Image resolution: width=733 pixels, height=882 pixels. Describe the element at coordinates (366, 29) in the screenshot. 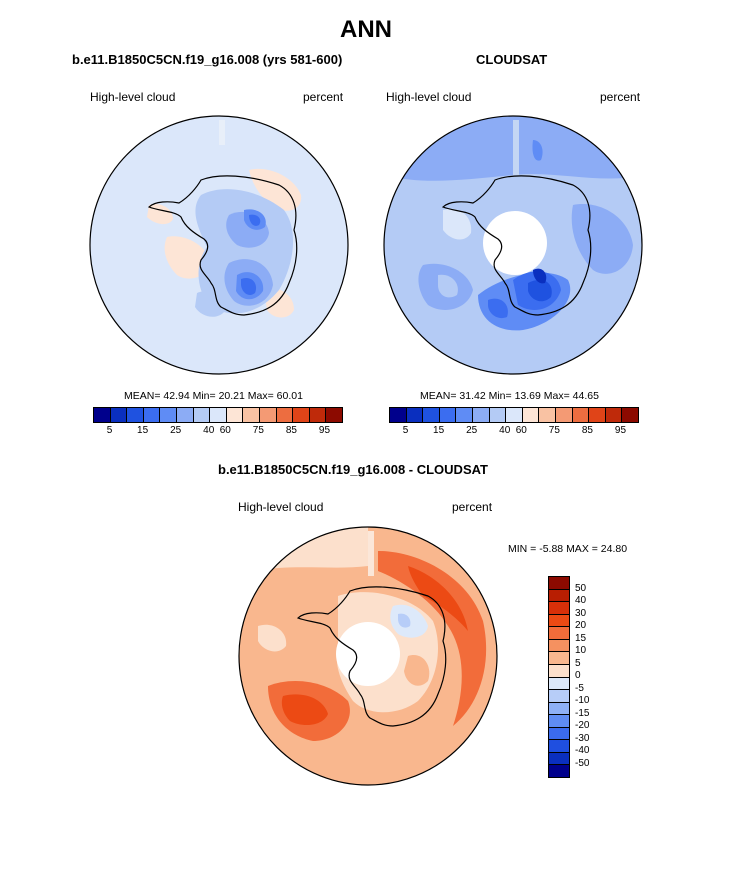

I see `page-title: ANN` at that location.